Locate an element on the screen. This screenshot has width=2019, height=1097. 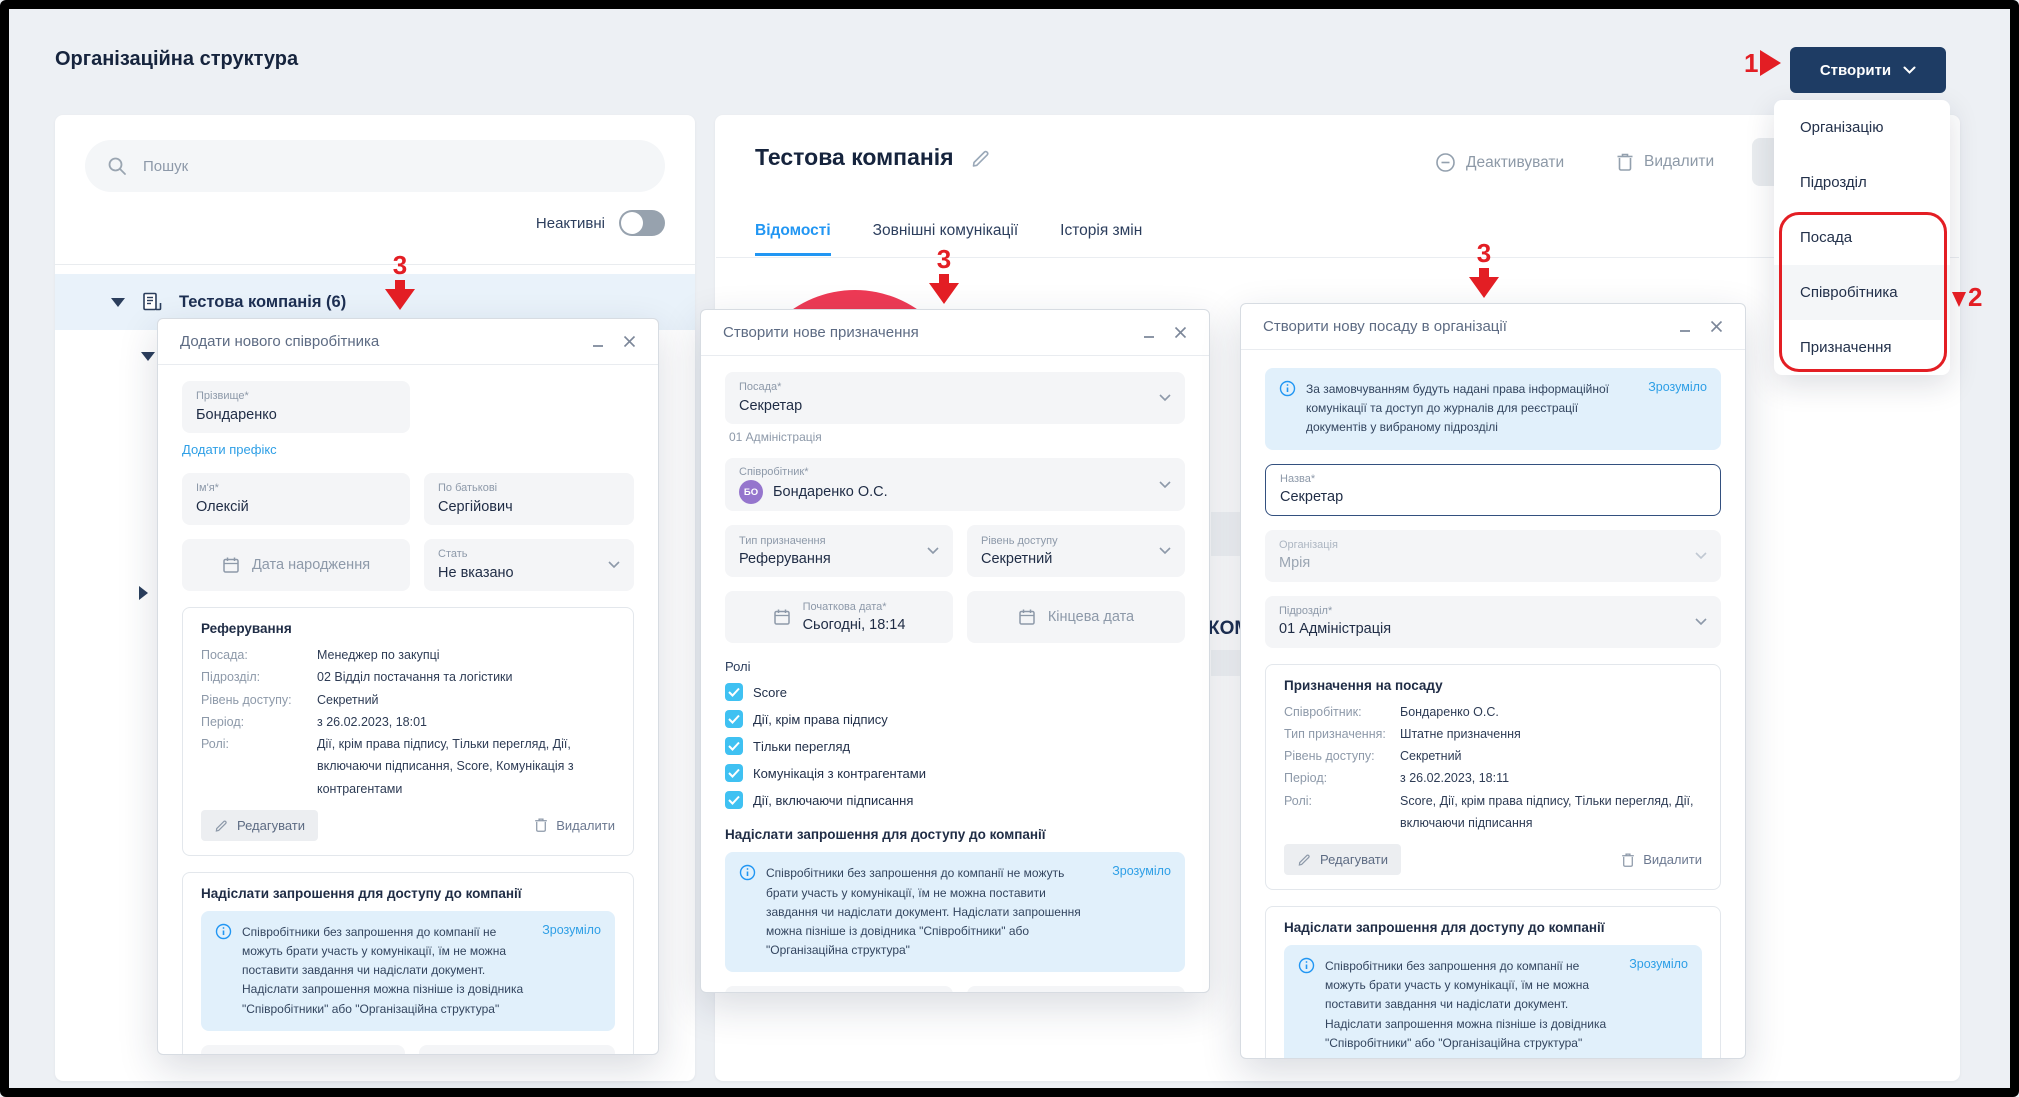
edit-pencil-icon is located at coordinates (981, 158).